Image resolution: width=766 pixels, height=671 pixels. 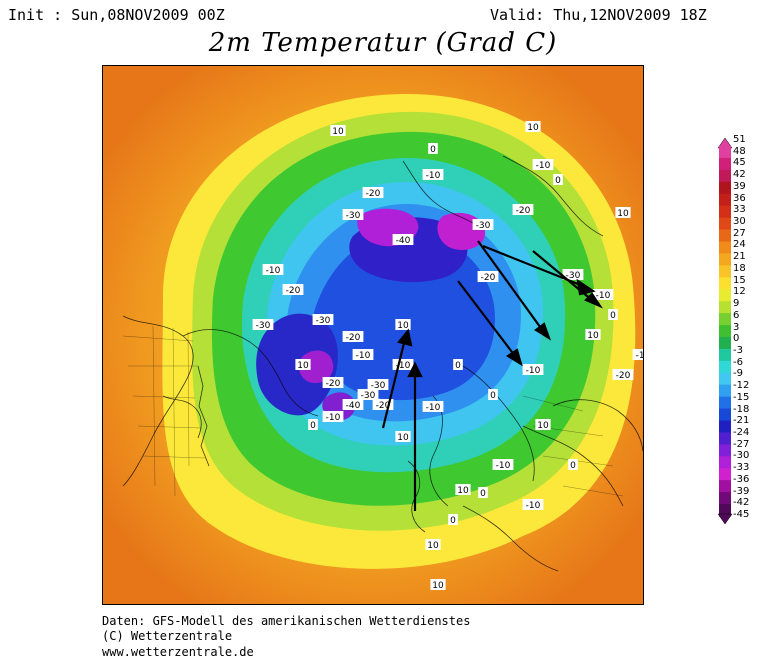 I want to click on scale-tick-label: -45, so click(x=741, y=514).